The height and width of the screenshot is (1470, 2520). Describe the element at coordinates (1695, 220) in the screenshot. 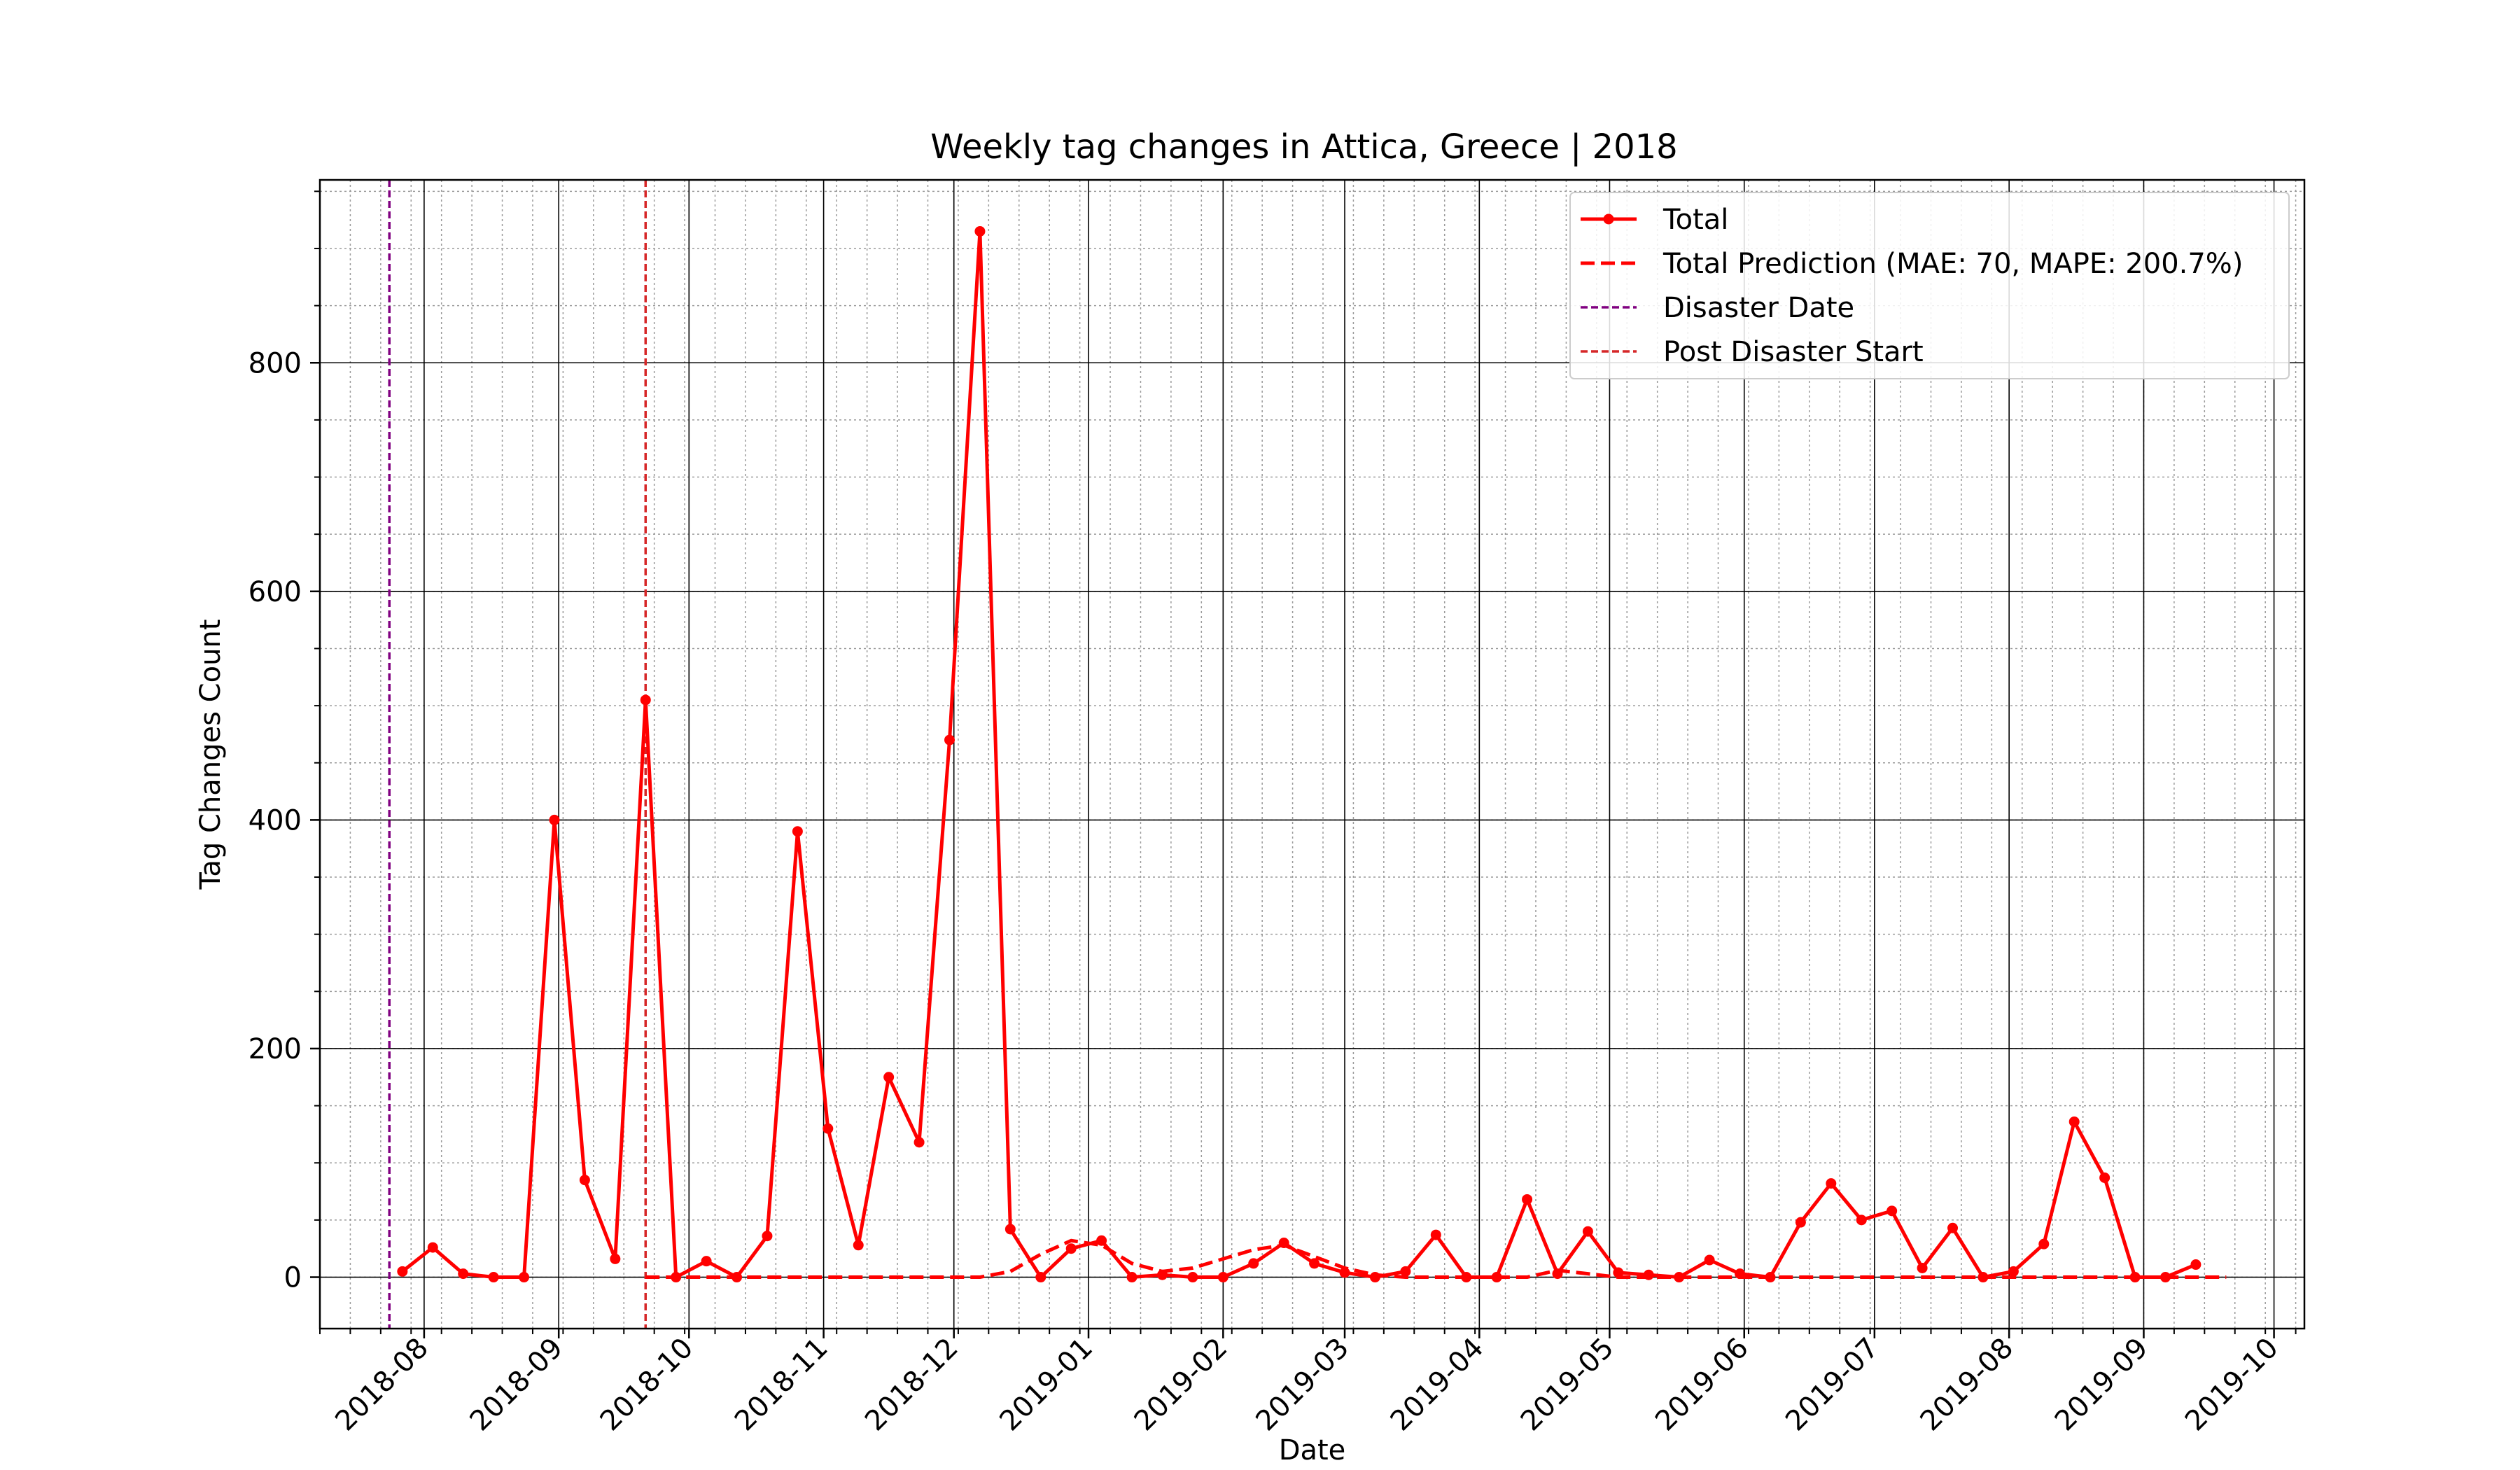

I see `legend-label: Total` at that location.